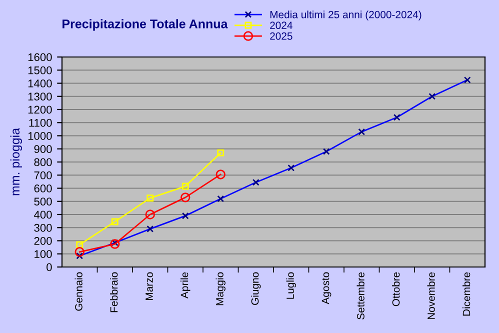 This screenshot has width=499, height=333. Describe the element at coordinates (43, 149) in the screenshot. I see `y-tick-label: 900` at that location.